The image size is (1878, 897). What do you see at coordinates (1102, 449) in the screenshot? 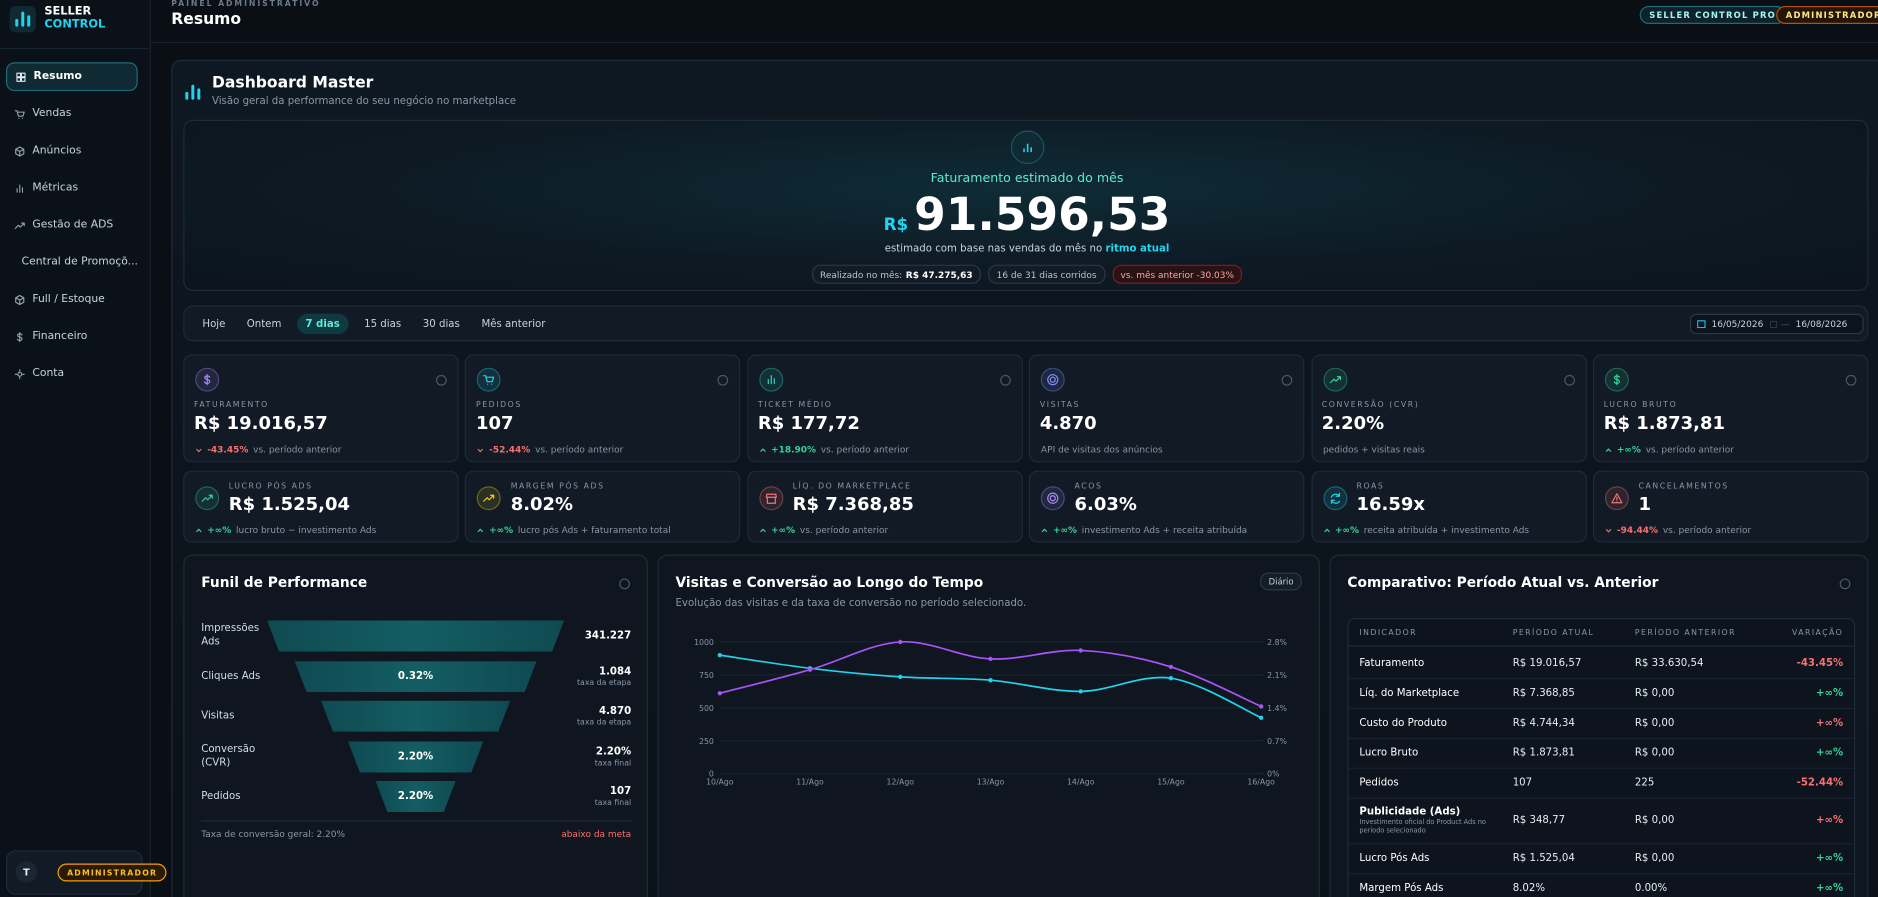
I see `kpi-delta: API de visitas dos anúncios` at bounding box center [1102, 449].